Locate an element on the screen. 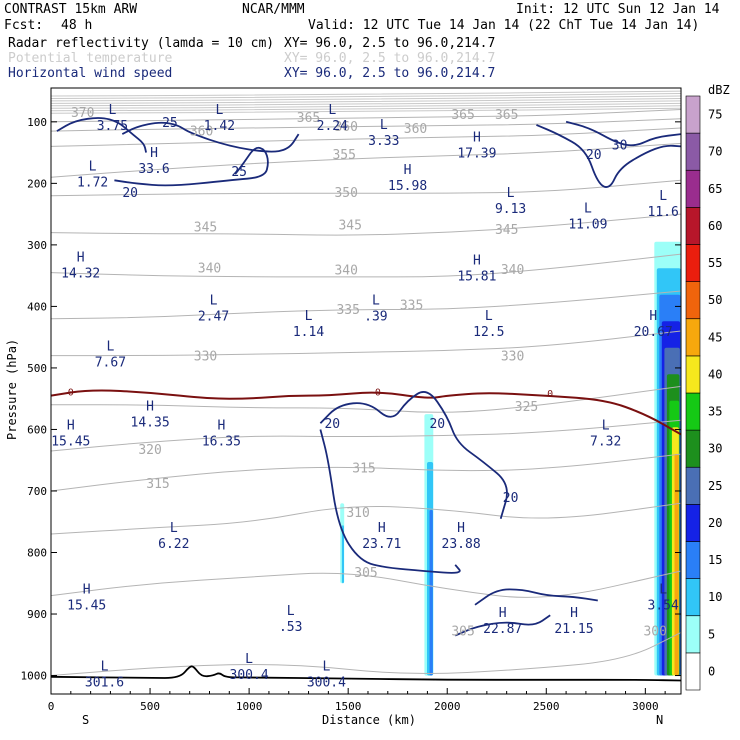  wind-label: 25 is located at coordinates (239, 172).